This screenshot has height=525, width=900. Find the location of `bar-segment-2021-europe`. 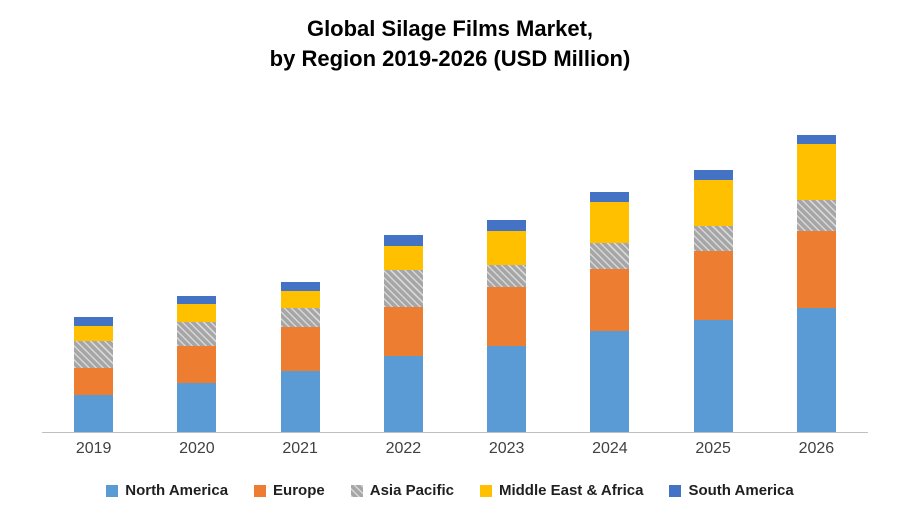

bar-segment-2021-europe is located at coordinates (300, 349).